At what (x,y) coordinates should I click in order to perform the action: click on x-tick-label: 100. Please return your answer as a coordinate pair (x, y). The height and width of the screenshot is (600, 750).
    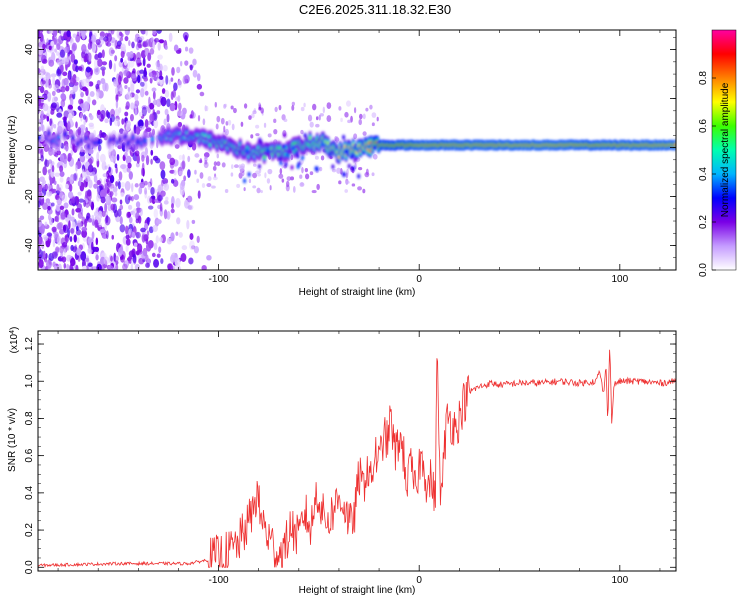
    Looking at the image, I should click on (619, 580).